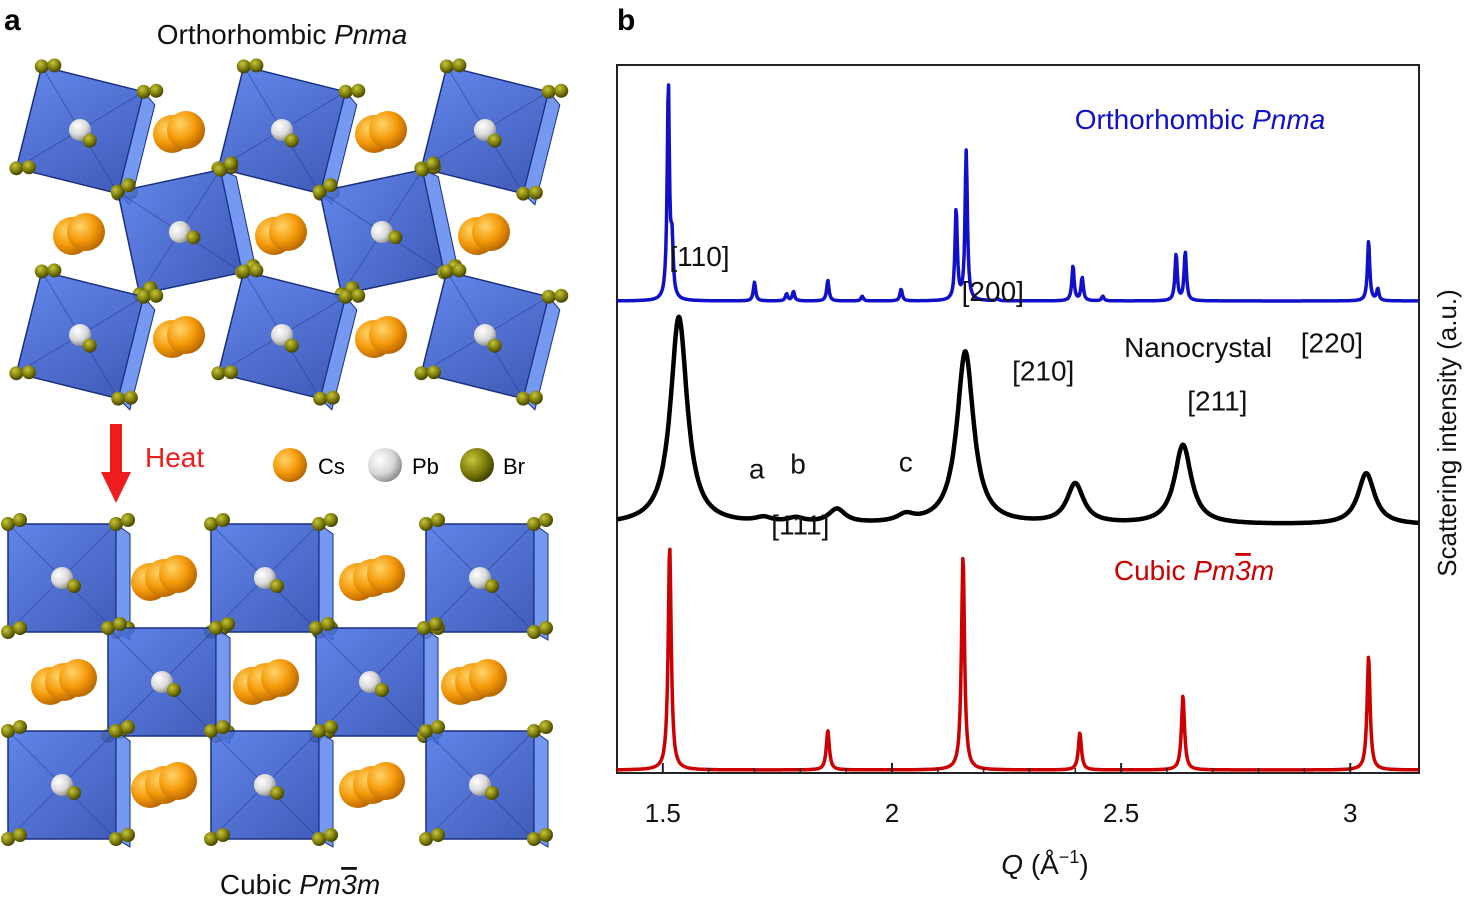 The height and width of the screenshot is (897, 1465). Describe the element at coordinates (1217, 401) in the screenshot. I see `peak-annotation: [211]` at that location.